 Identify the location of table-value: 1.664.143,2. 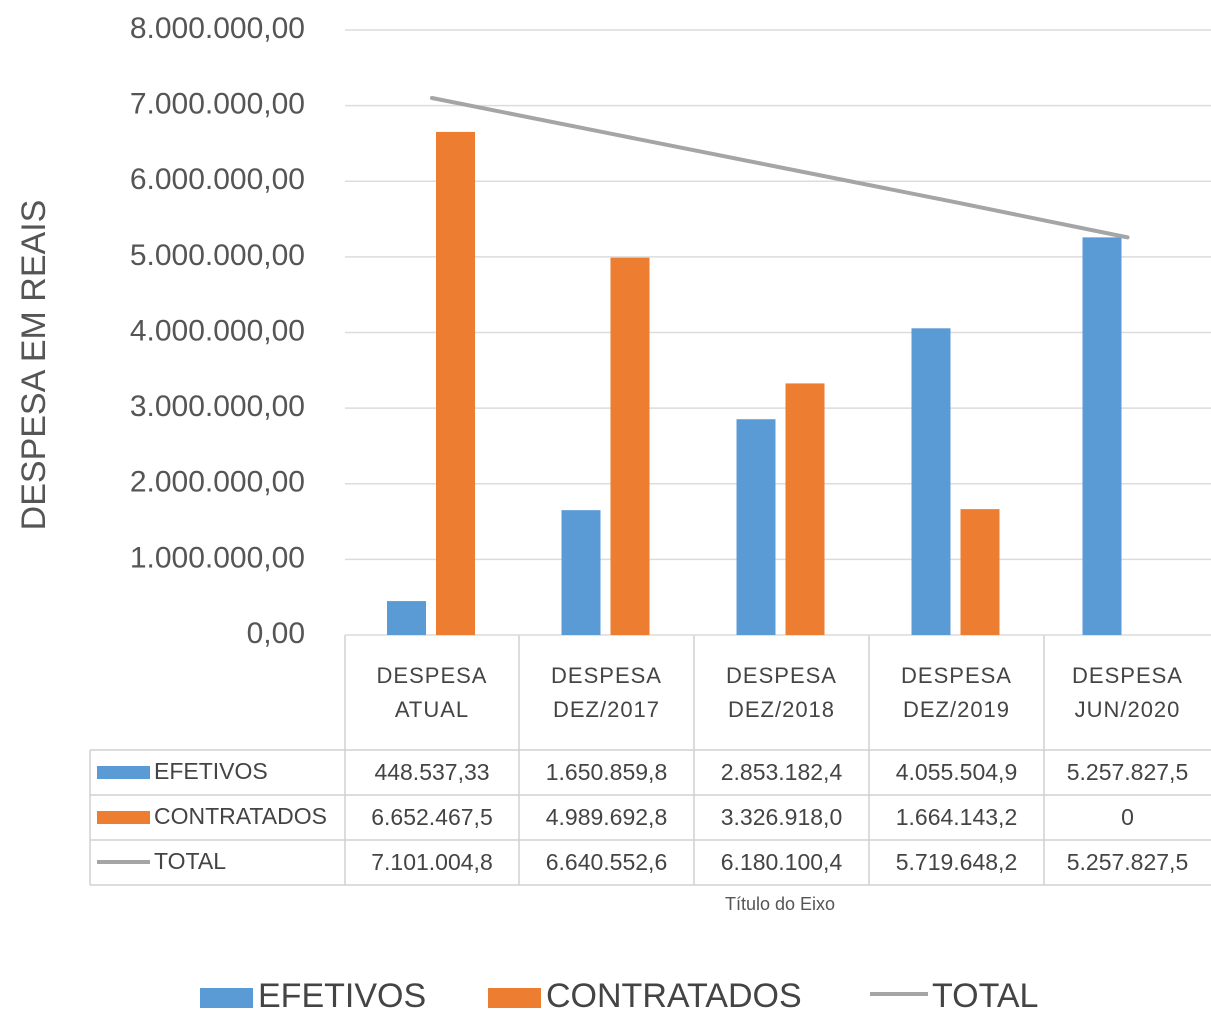
(956, 817).